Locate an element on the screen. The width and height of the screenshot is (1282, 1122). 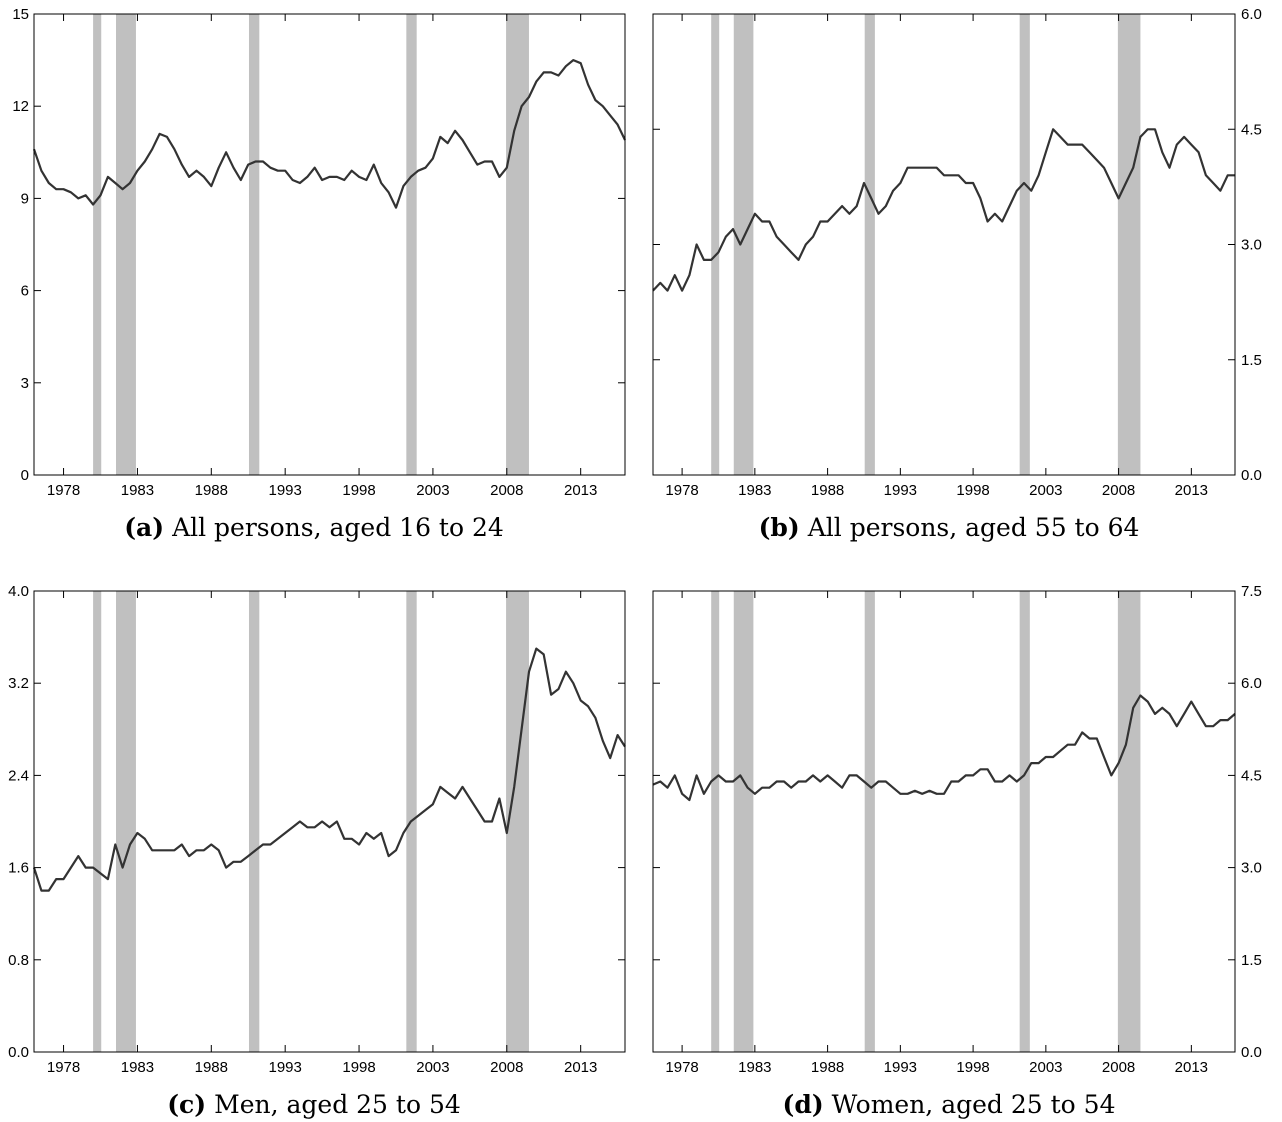
series-line-b is located at coordinates (943, 210).